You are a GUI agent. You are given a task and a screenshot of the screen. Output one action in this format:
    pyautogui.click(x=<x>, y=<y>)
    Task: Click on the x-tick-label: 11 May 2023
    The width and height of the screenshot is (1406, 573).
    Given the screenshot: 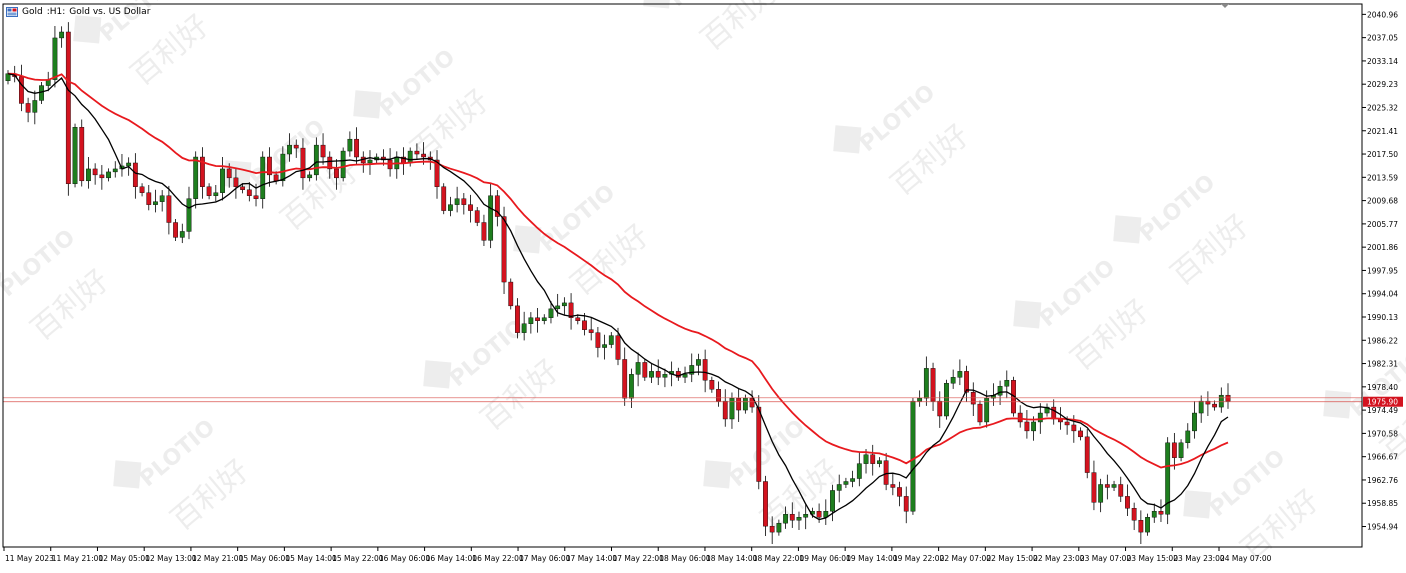 What is the action you would take?
    pyautogui.click(x=29, y=558)
    